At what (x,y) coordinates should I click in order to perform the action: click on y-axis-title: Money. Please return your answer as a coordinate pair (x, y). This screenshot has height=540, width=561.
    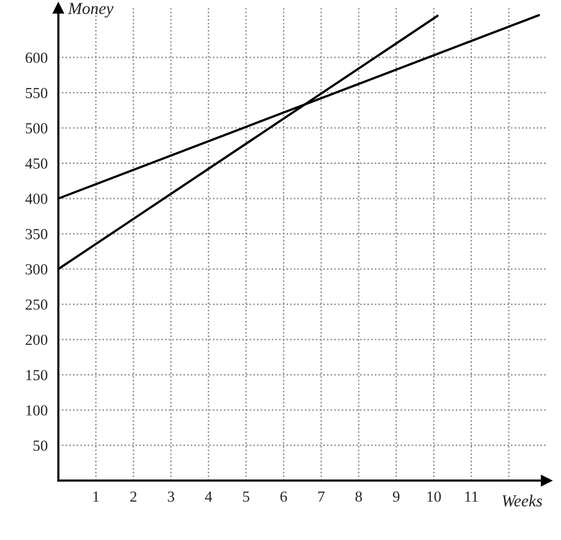
    Looking at the image, I should click on (91, 10).